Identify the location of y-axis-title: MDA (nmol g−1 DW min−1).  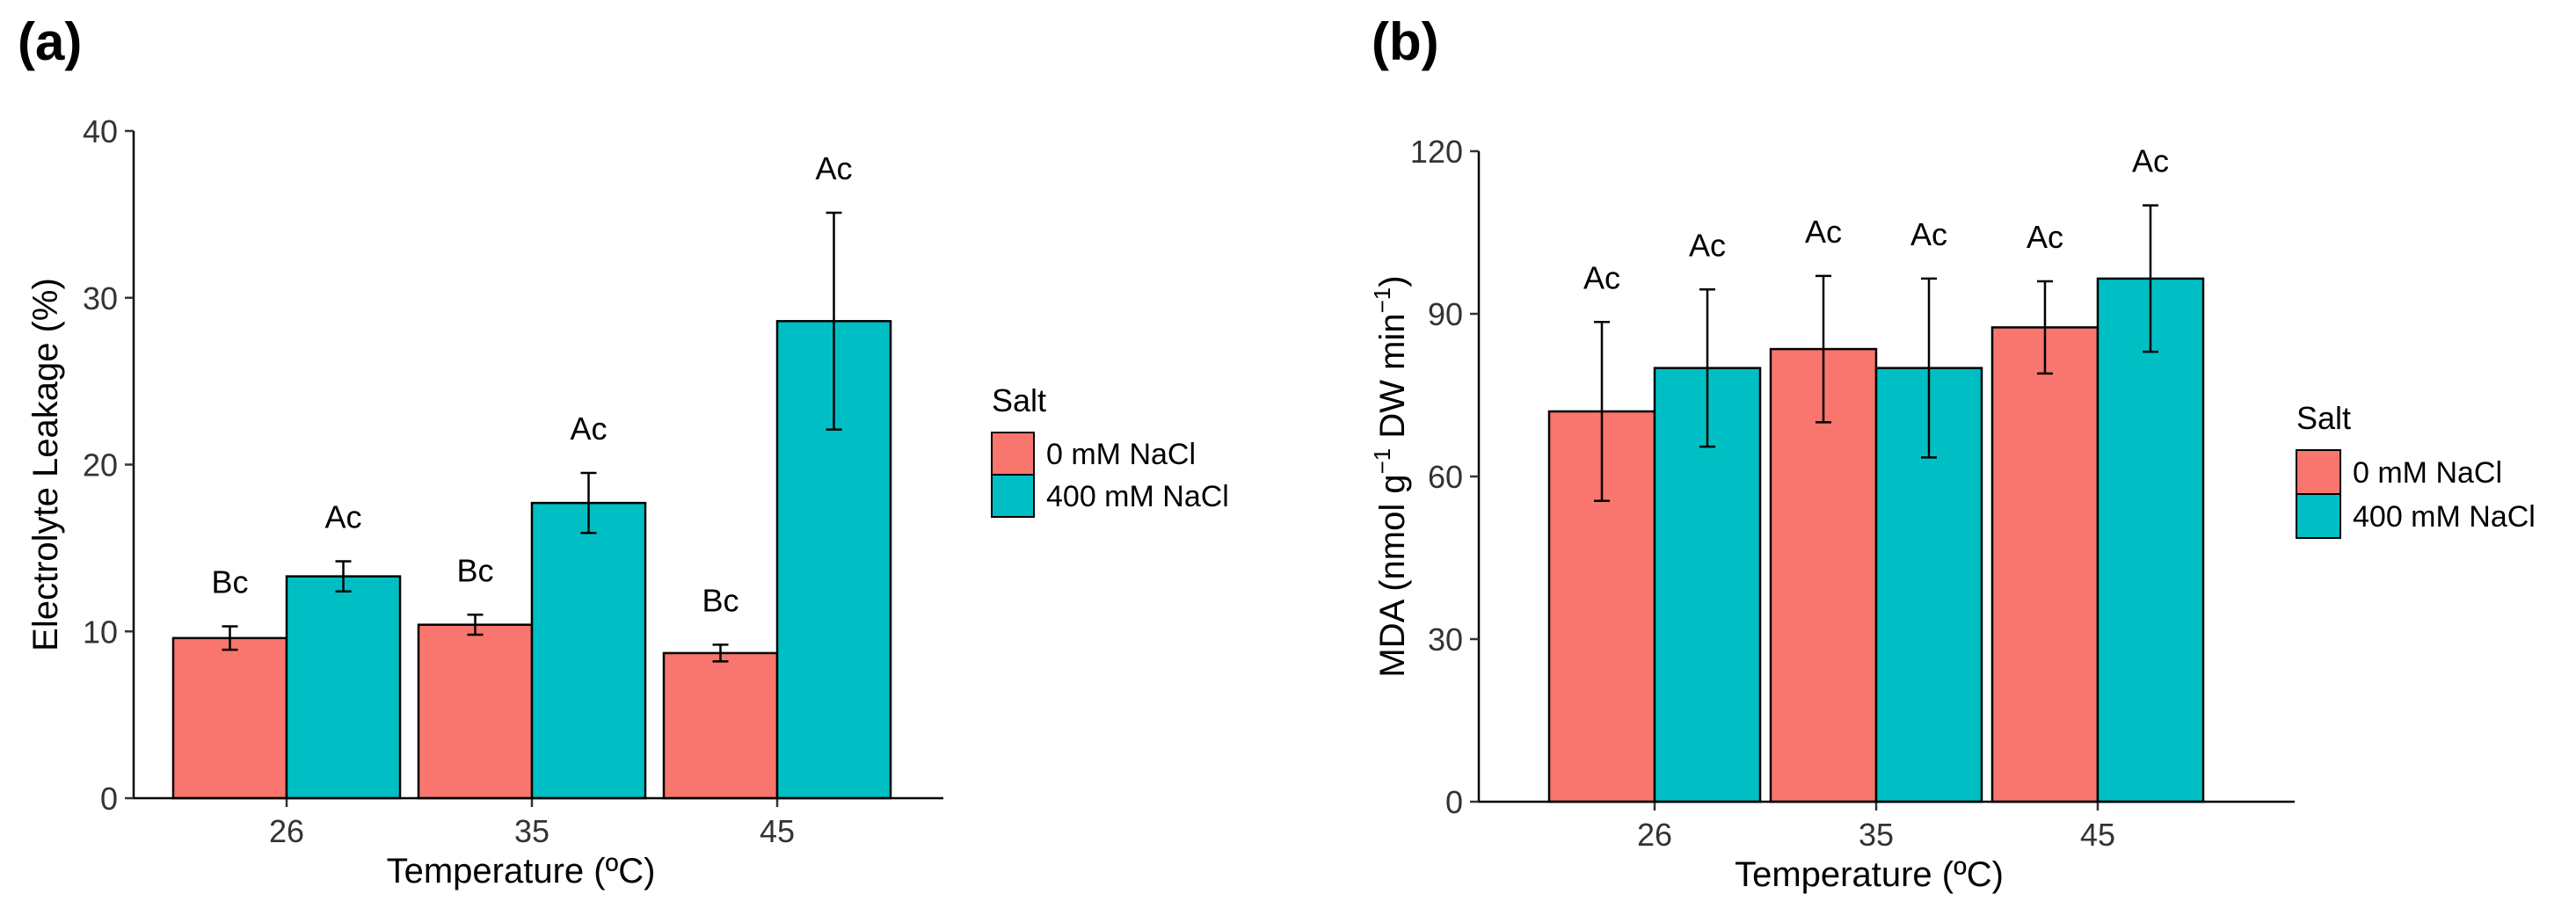
(1390, 476).